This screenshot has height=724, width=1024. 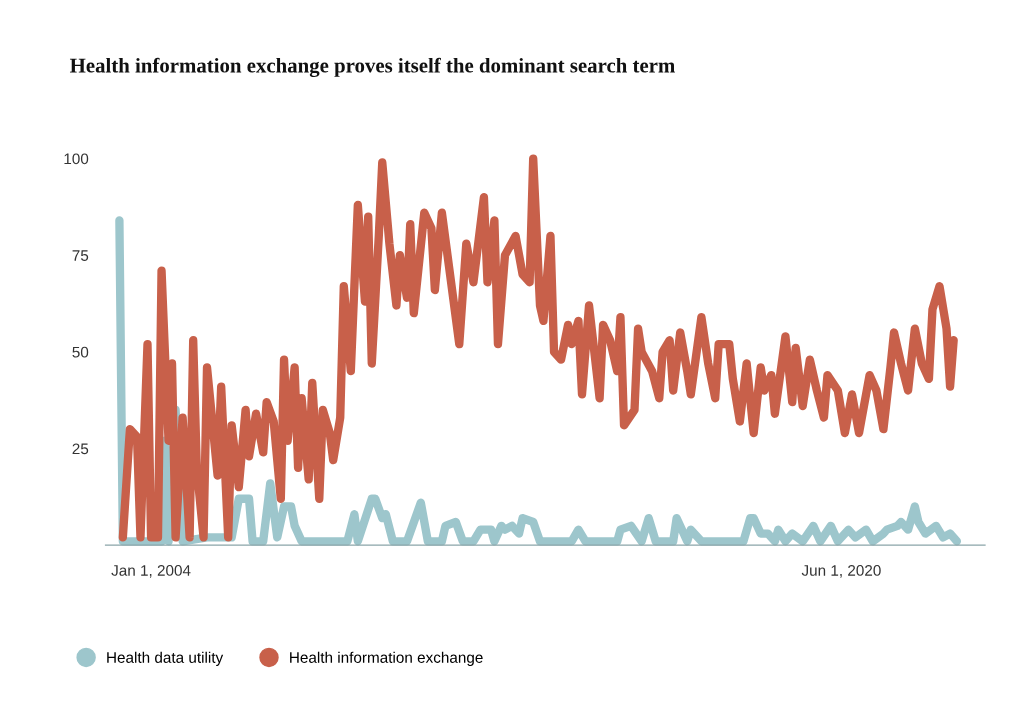 I want to click on x-tick-label: Jan 1, 2004, so click(x=151, y=571).